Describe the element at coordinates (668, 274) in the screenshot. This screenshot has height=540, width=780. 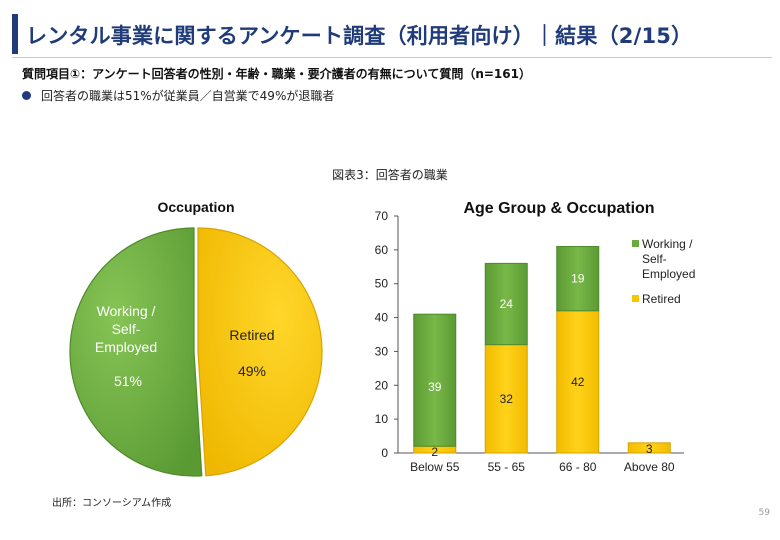
I see `legend-label-working: Employed` at that location.